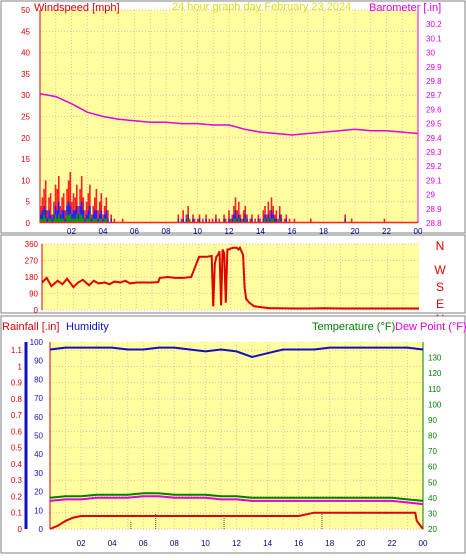  Describe the element at coordinates (432, 529) in the screenshot. I see `temperature-tick-label: 20` at that location.